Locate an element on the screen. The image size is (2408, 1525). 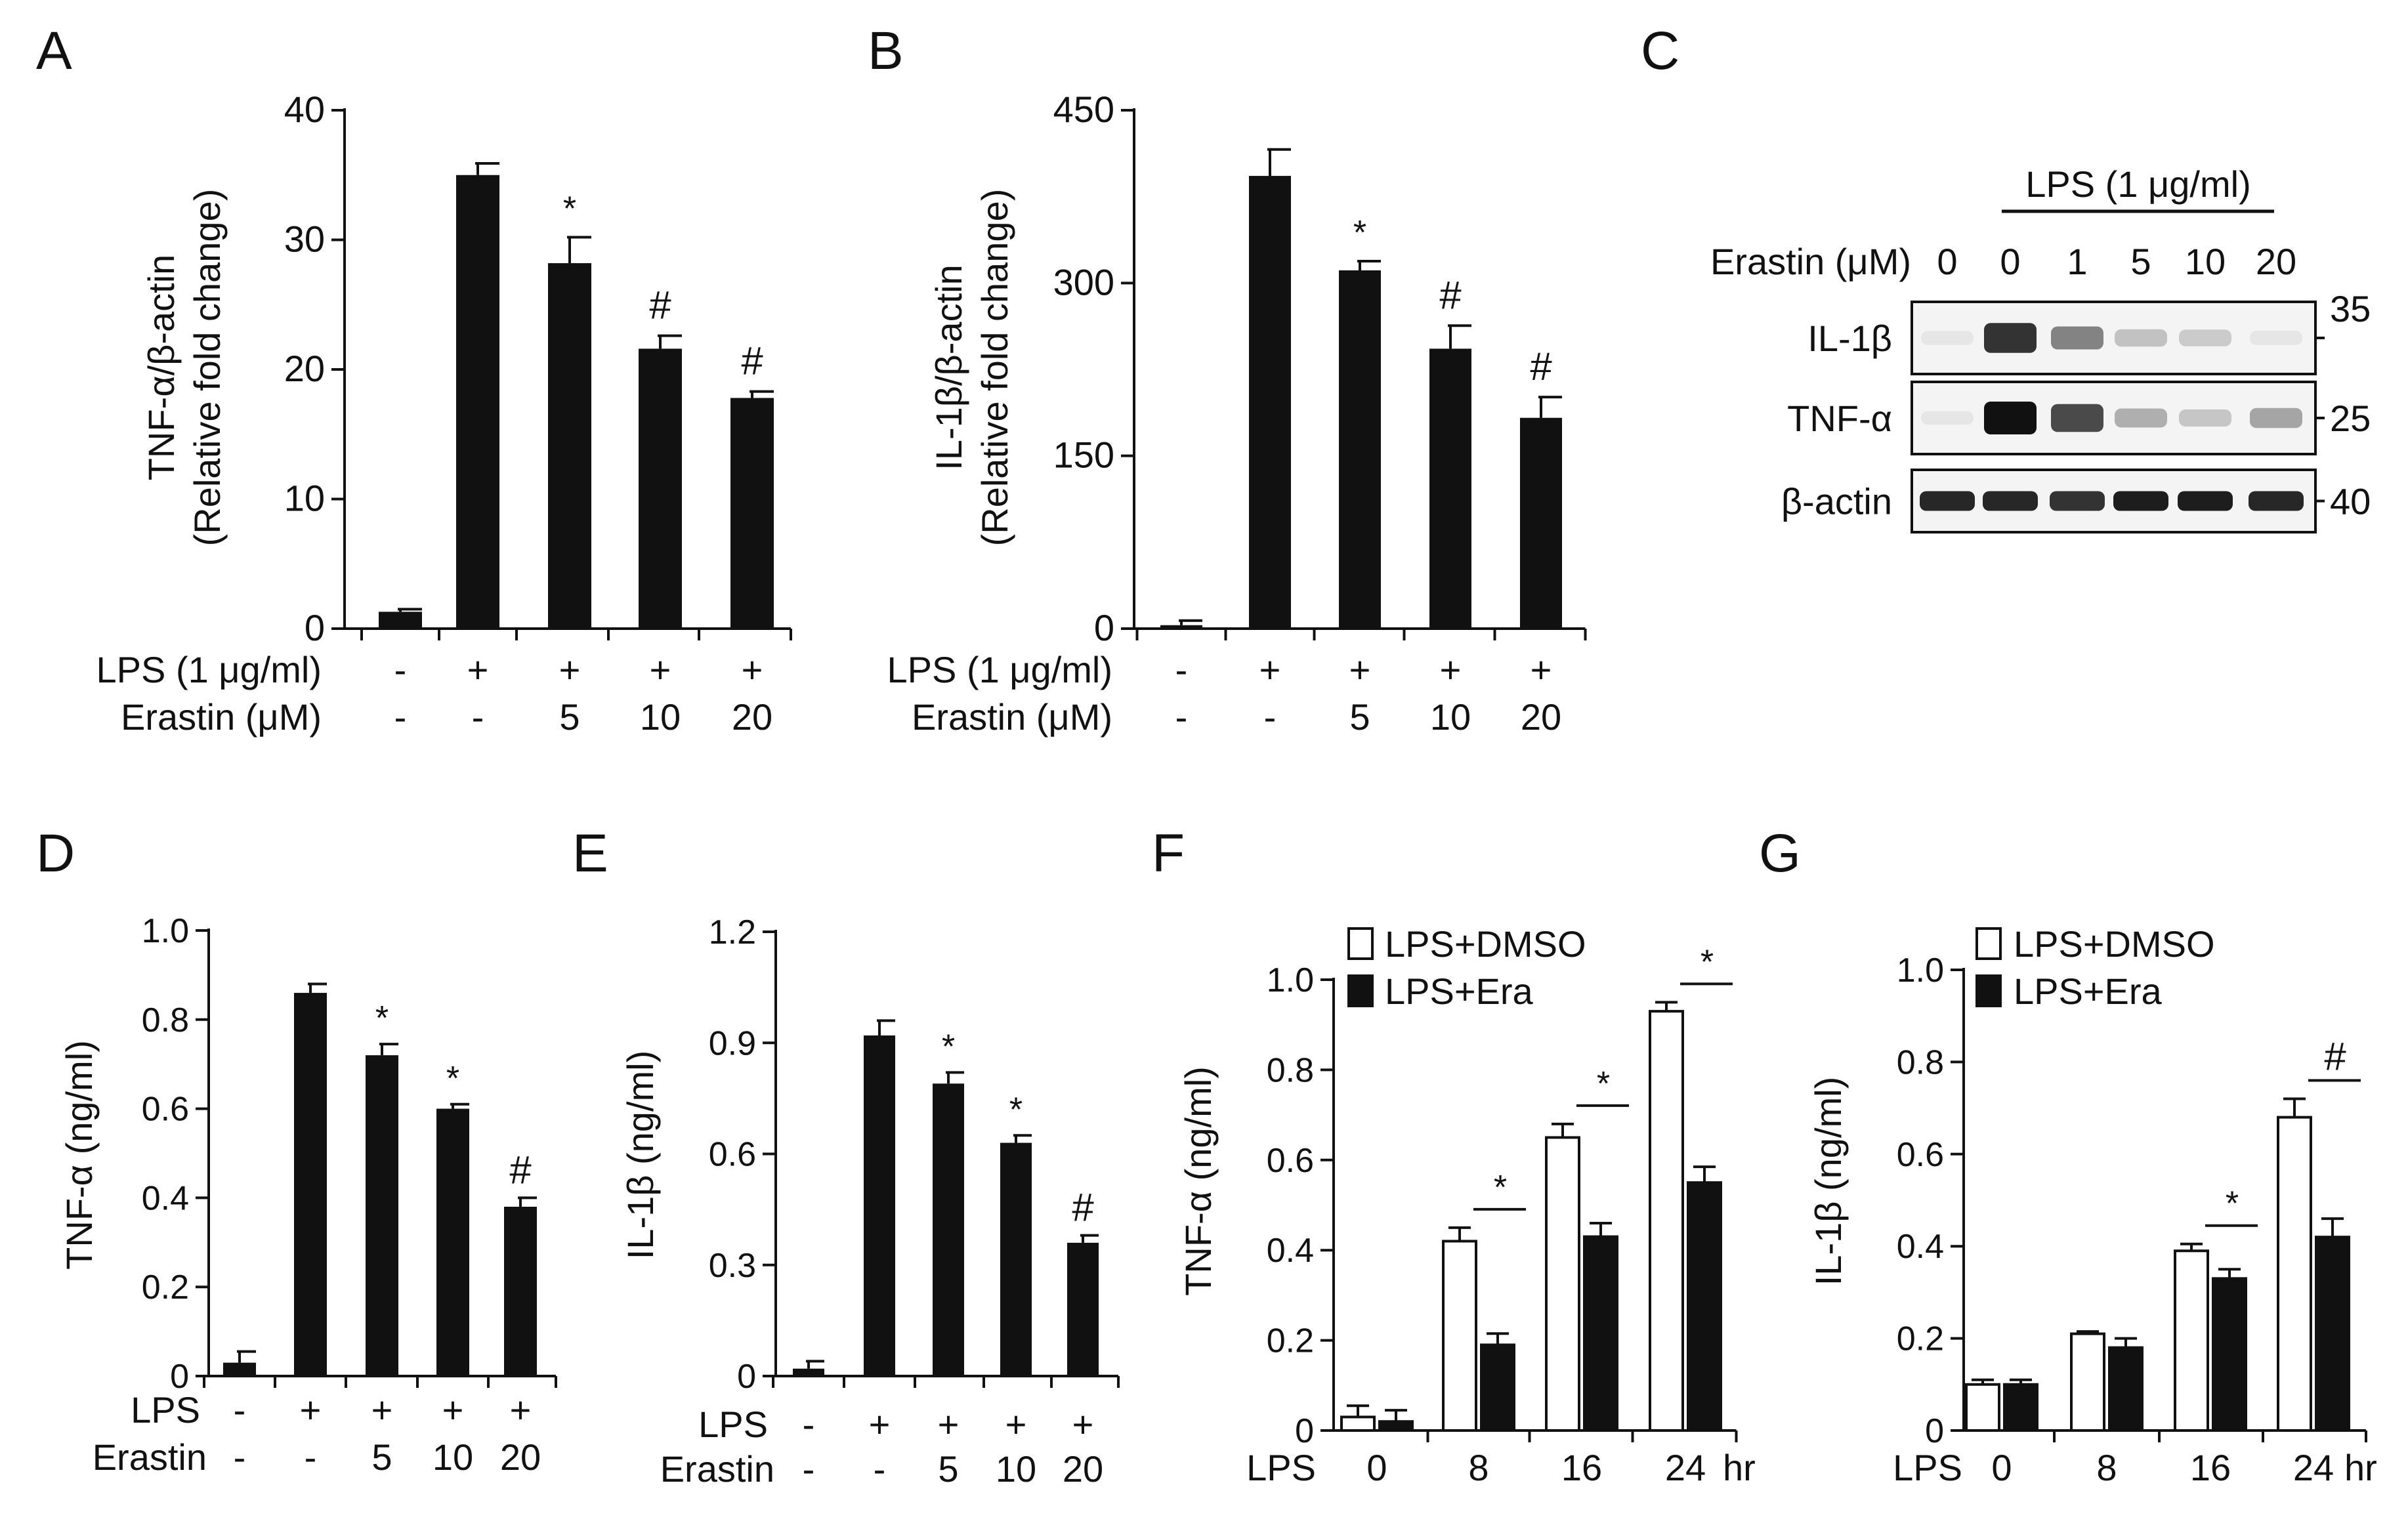
blot-row-label: TNF-α is located at coordinates (1839, 419).